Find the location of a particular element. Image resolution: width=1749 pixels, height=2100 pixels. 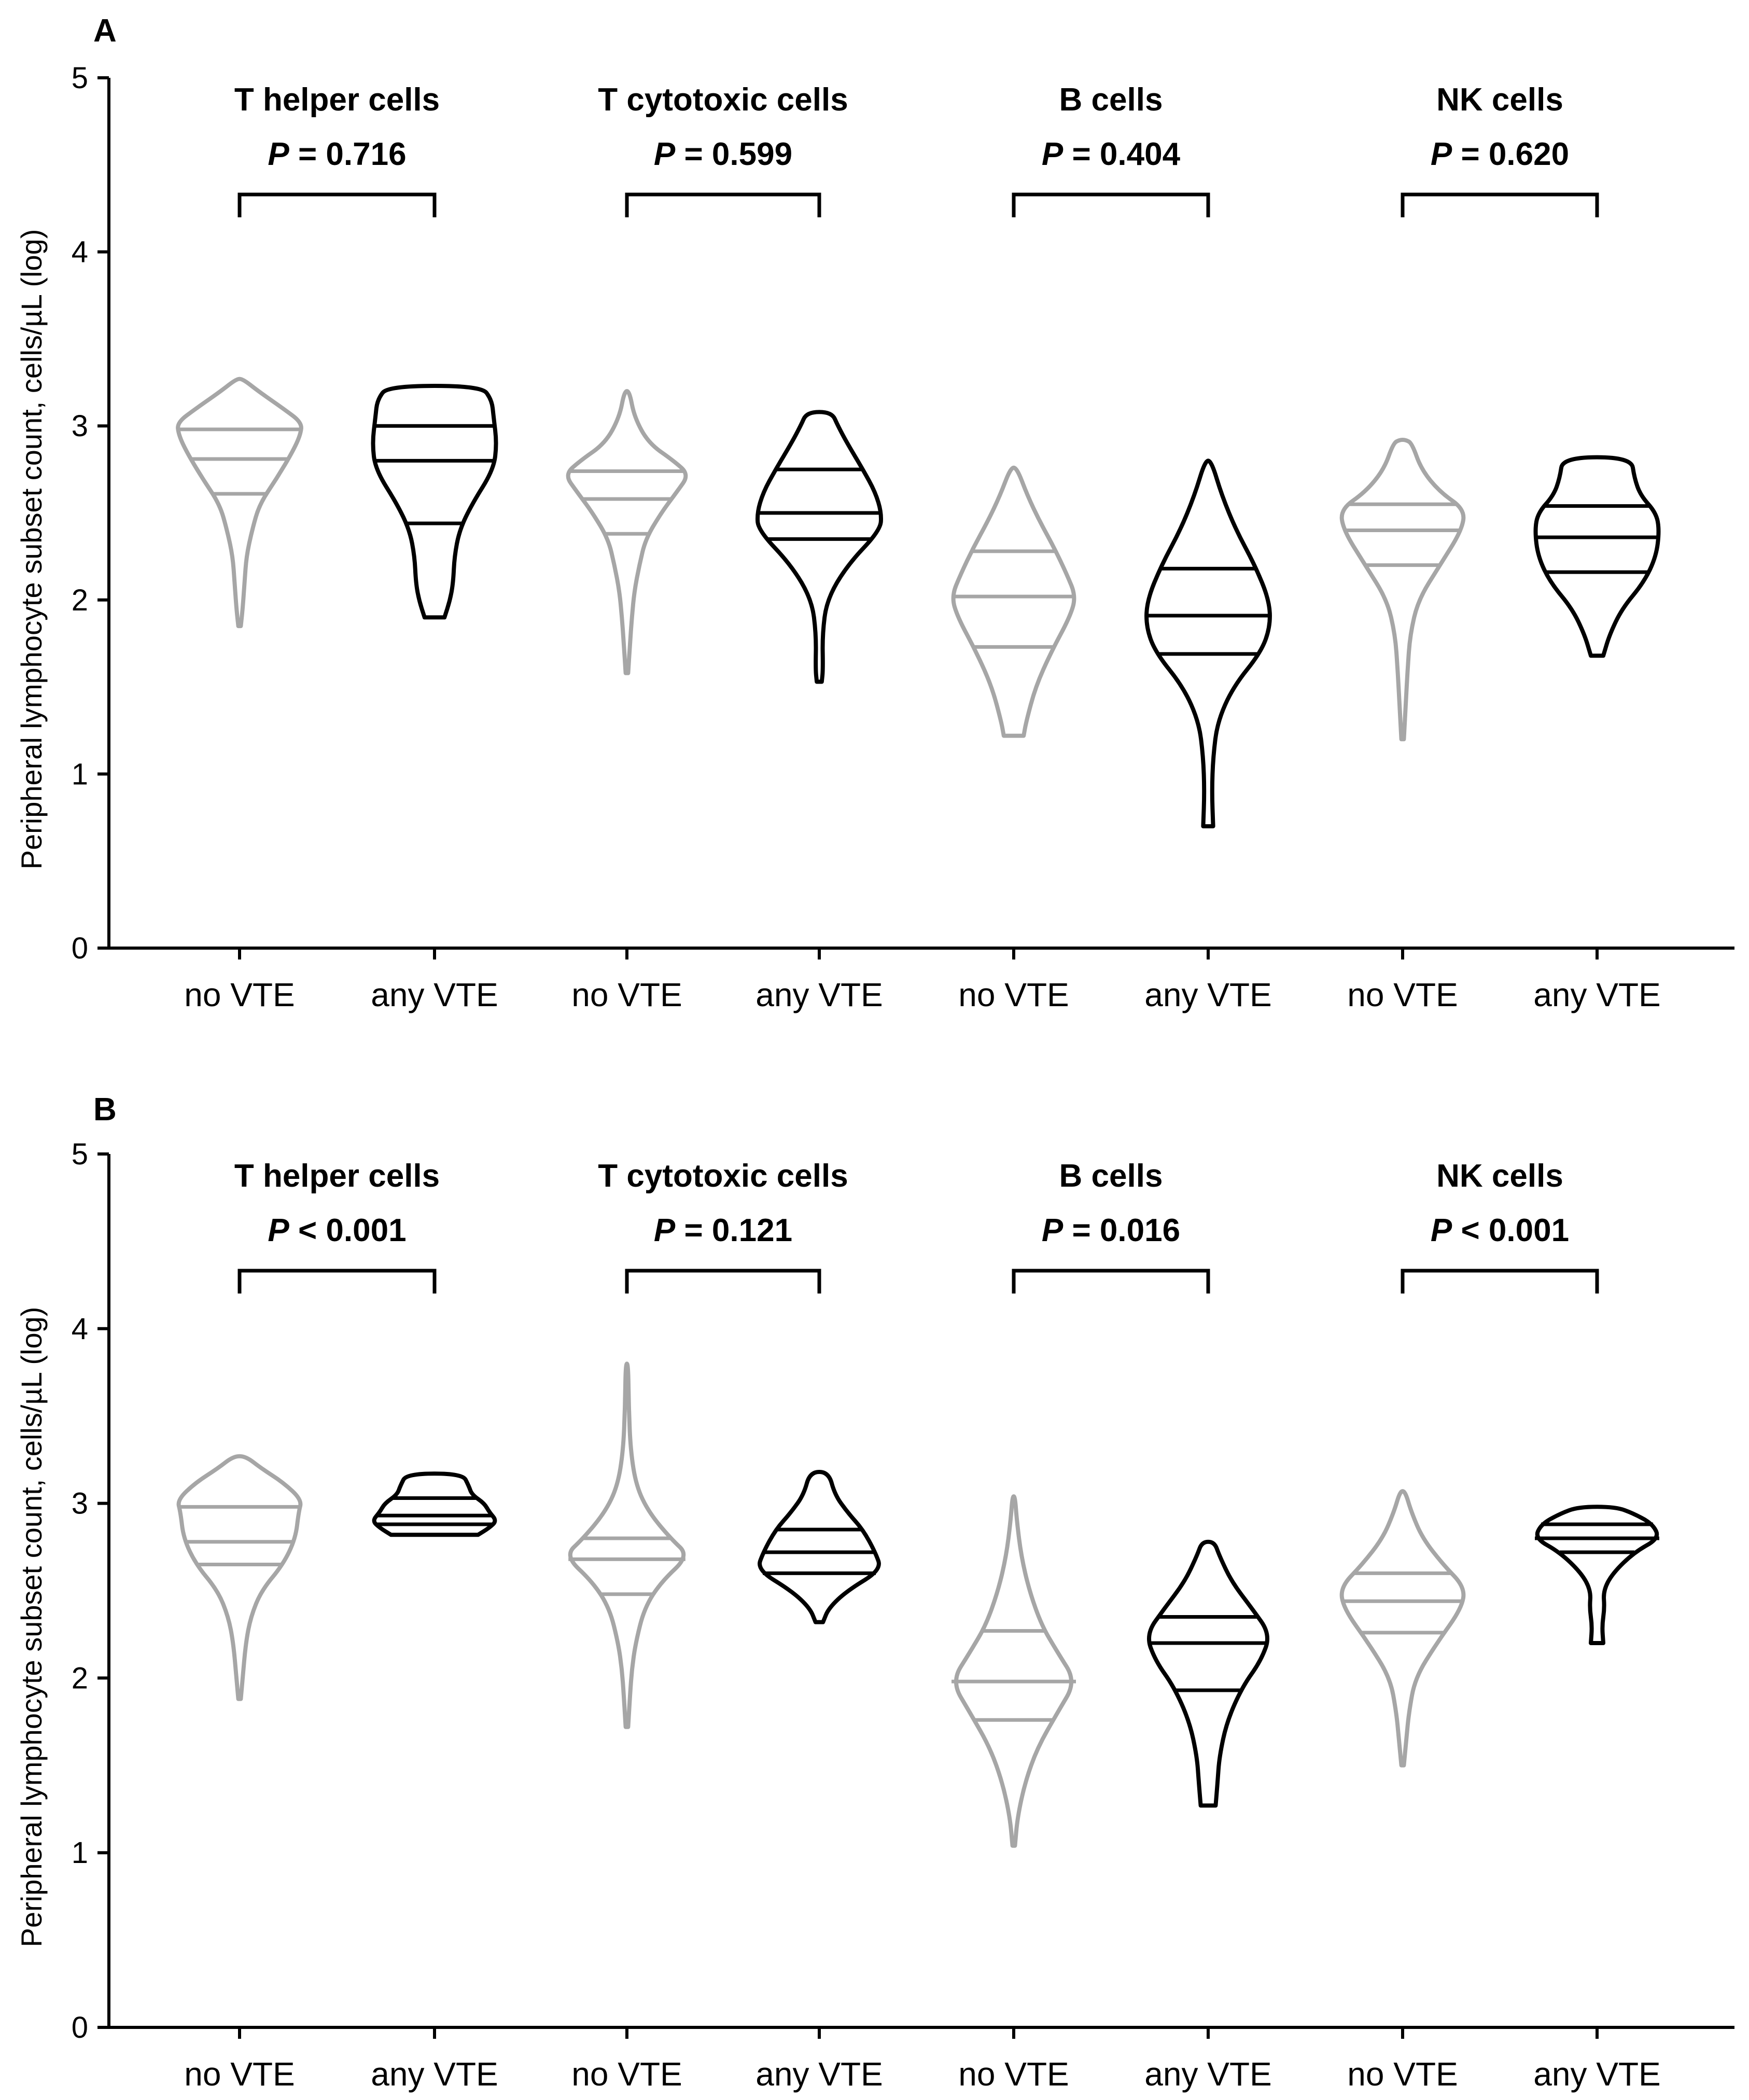

p-value: = 0.404 is located at coordinates (1121, 154).